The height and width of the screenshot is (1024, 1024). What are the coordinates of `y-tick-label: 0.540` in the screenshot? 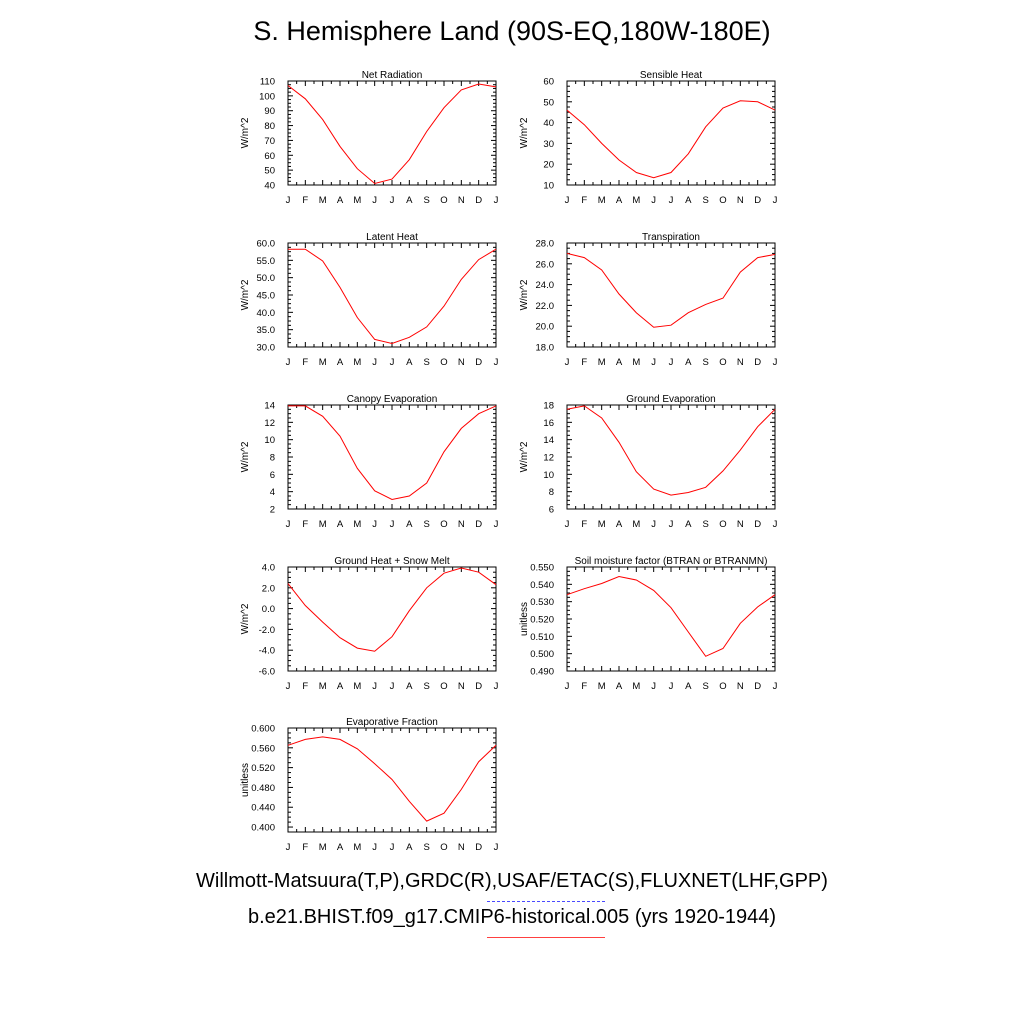 It's located at (542, 585).